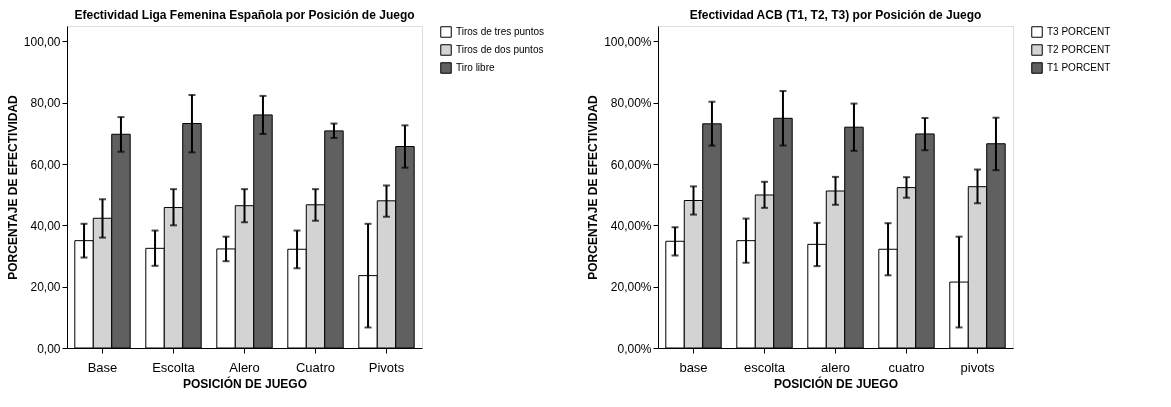 This screenshot has height=407, width=1171. Describe the element at coordinates (45, 164) in the screenshot. I see `y-tick-label: 60,00` at that location.